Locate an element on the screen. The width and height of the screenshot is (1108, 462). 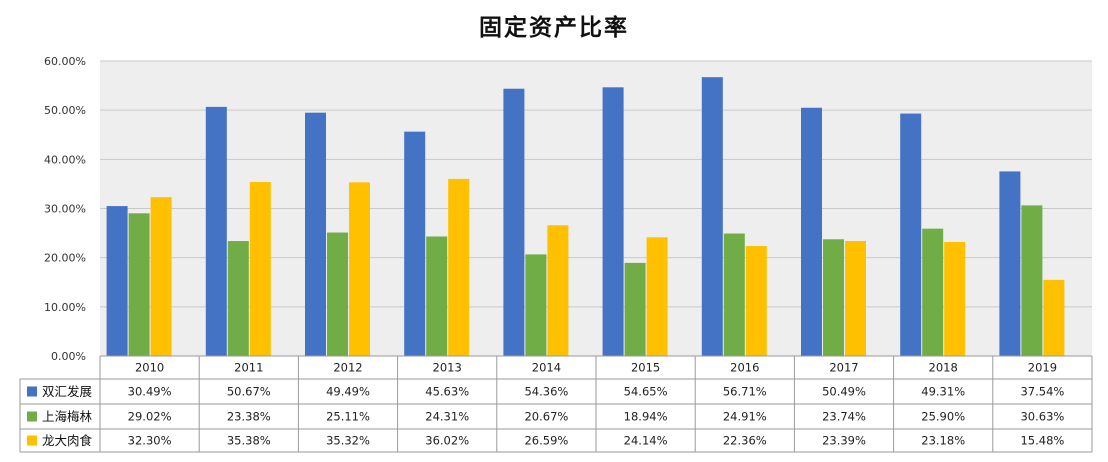
data-label: 23.18% is located at coordinates (943, 441).